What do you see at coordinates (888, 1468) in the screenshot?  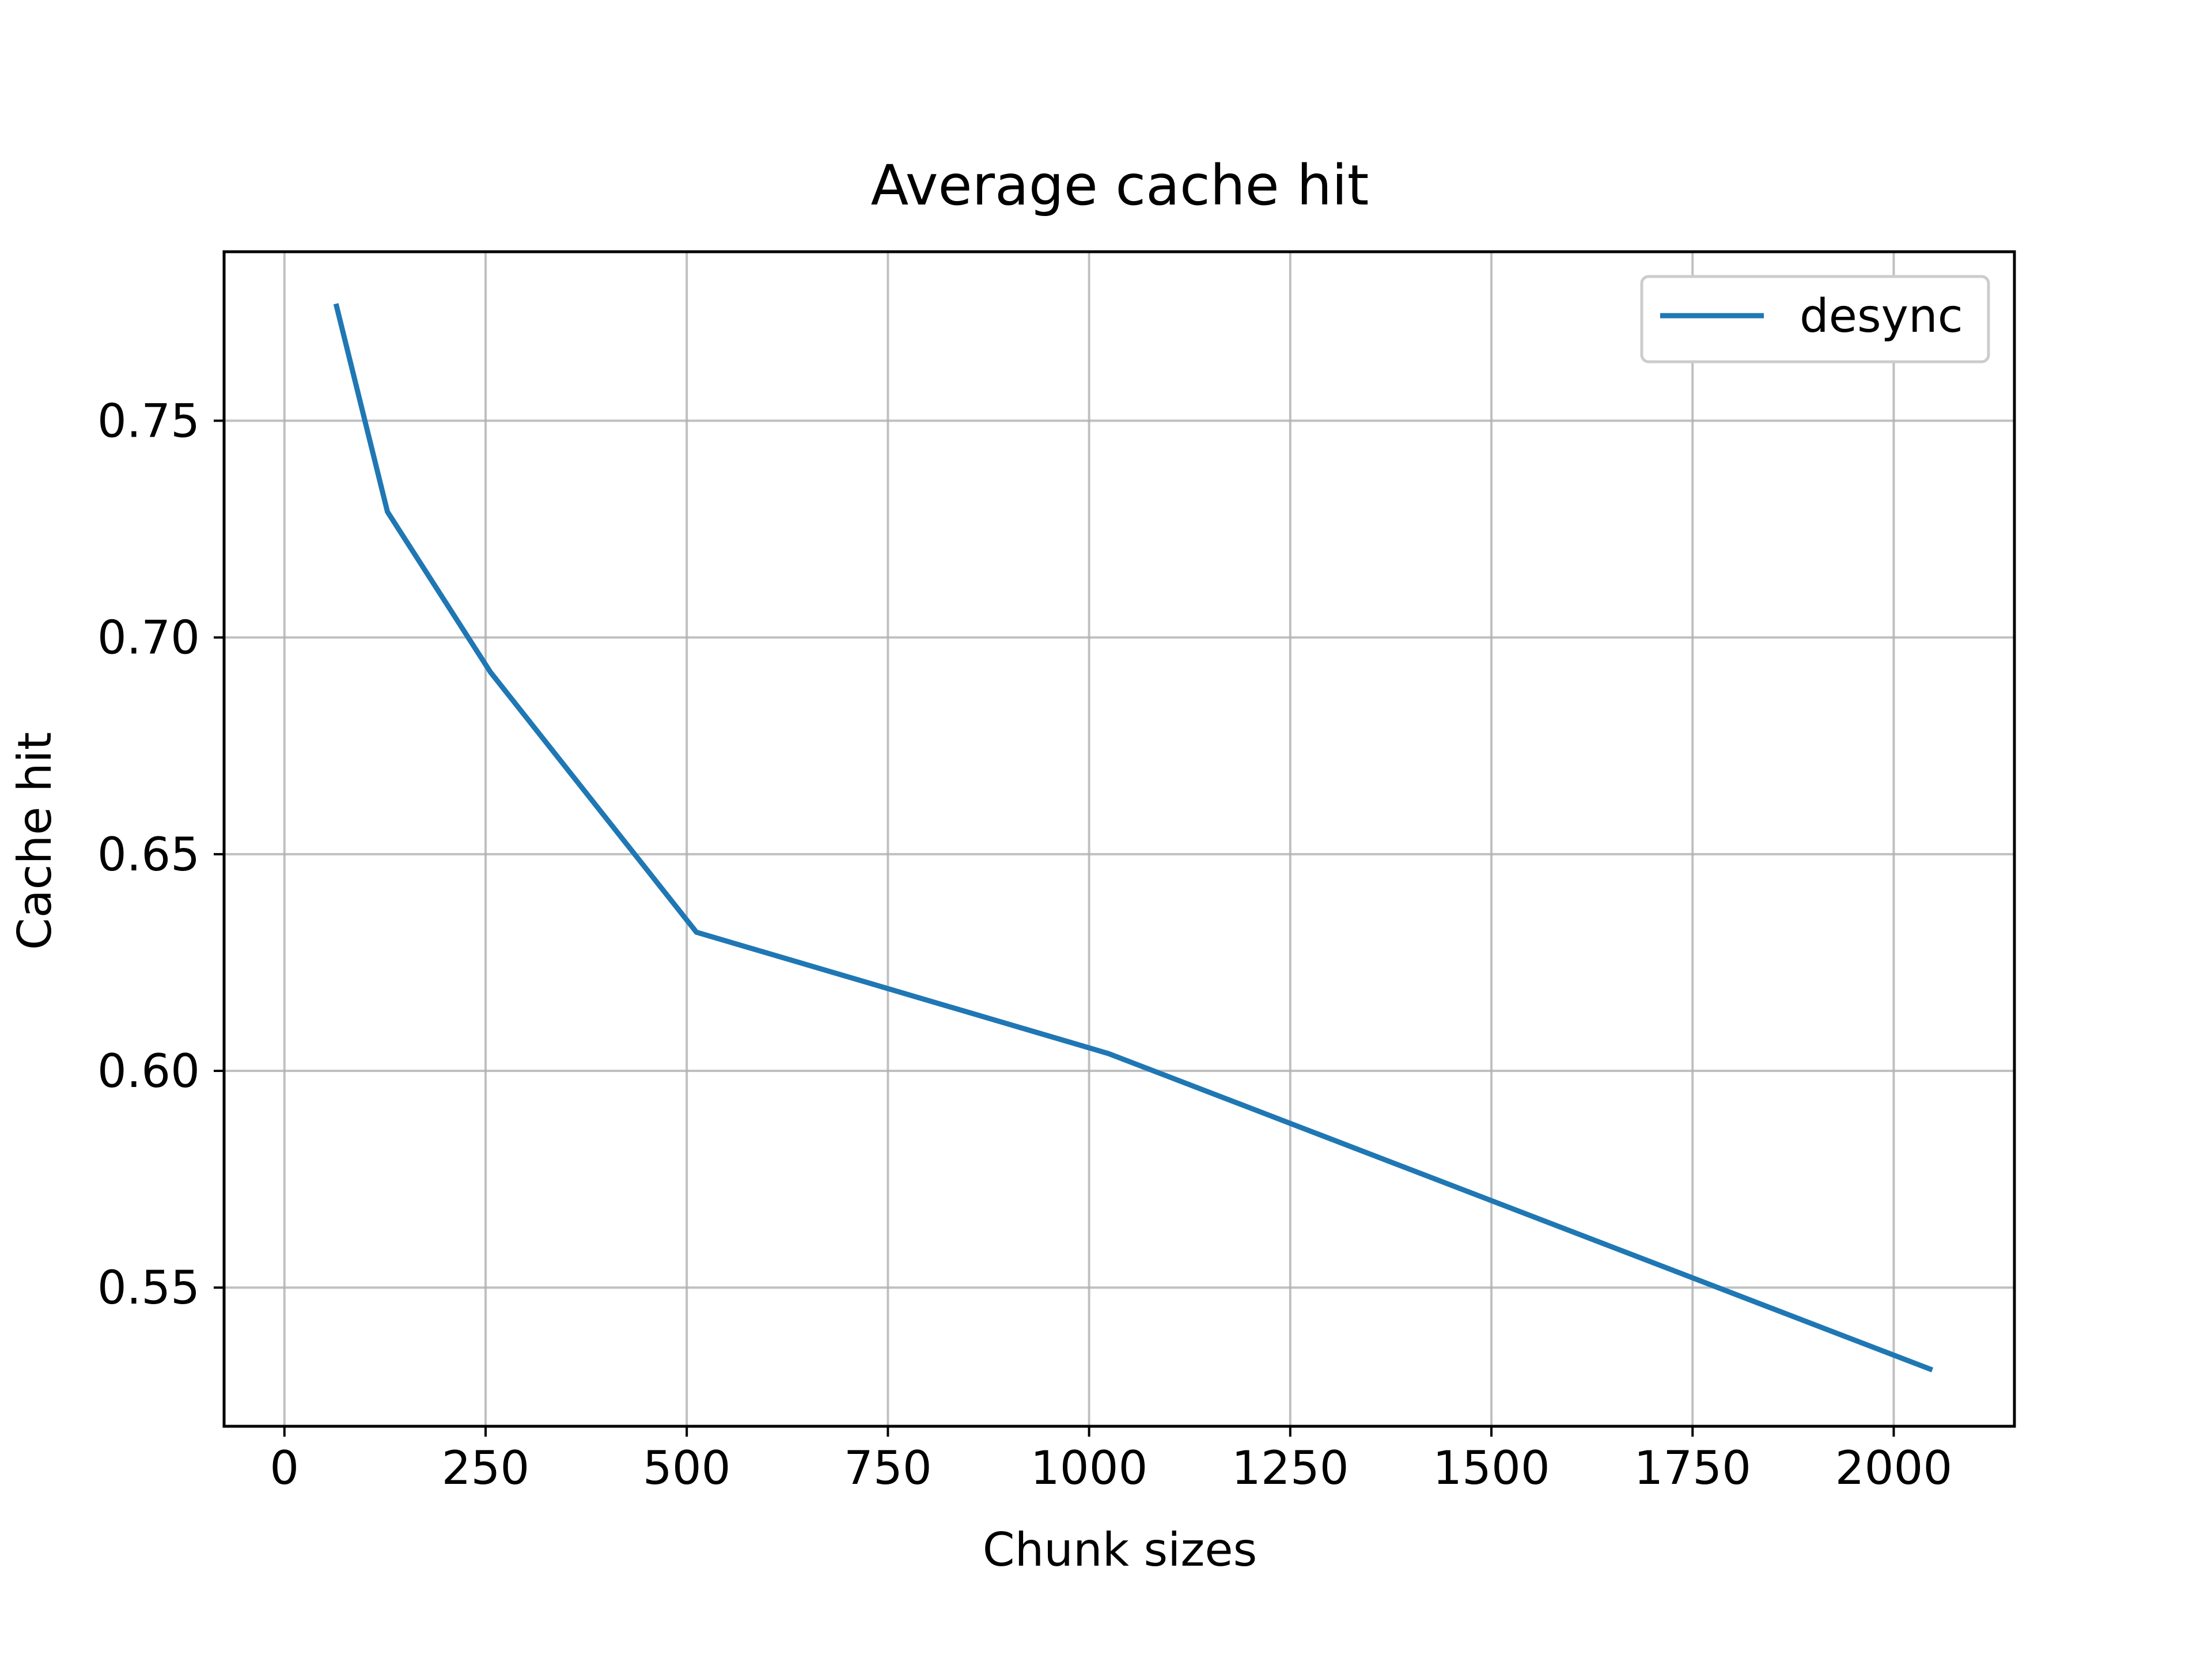 I see `x-tick-label: 750` at bounding box center [888, 1468].